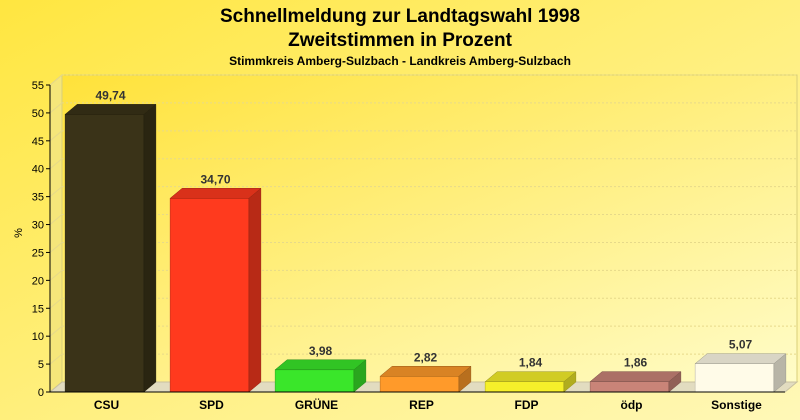 The height and width of the screenshot is (420, 800). Describe the element at coordinates (316, 404) in the screenshot. I see `x-tick-label: GRÜNE` at that location.